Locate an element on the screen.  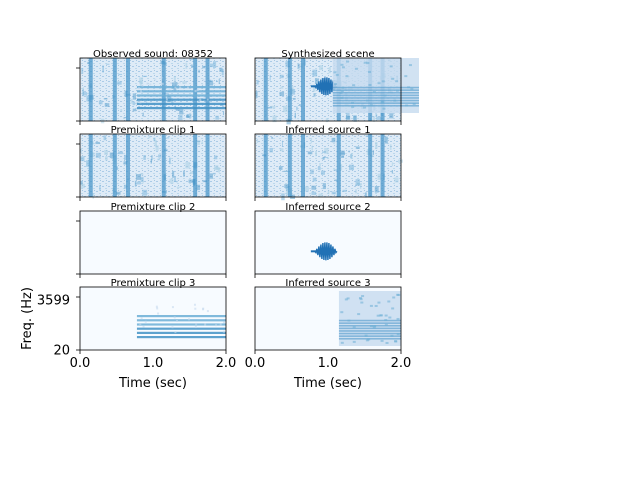
panel-background is located at coordinates (328, 242).